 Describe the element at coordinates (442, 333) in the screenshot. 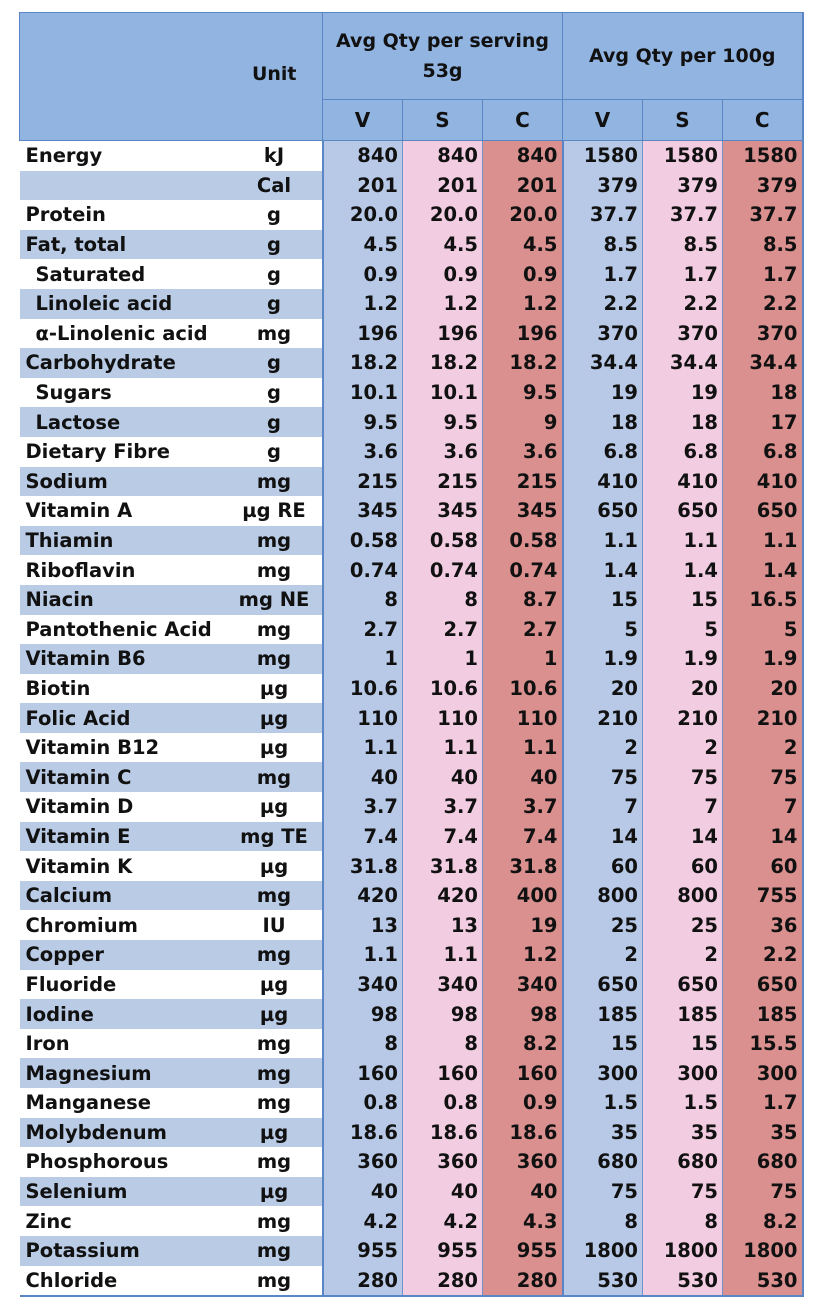

I see `value-cell: 196` at that location.